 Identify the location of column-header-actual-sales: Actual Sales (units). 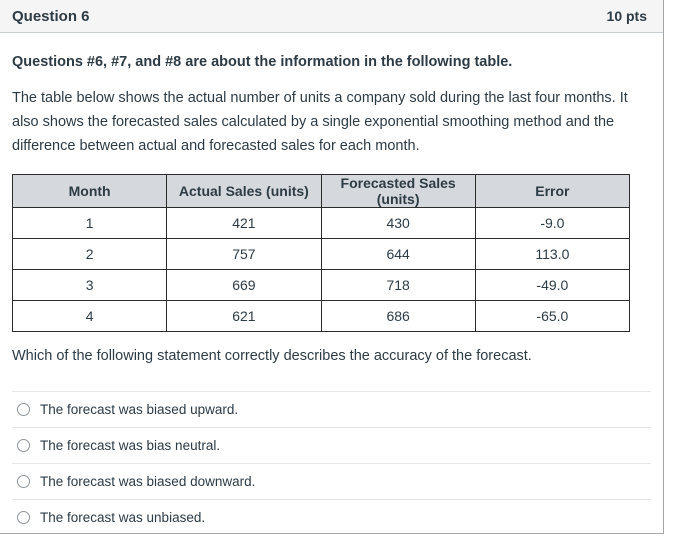
(244, 191).